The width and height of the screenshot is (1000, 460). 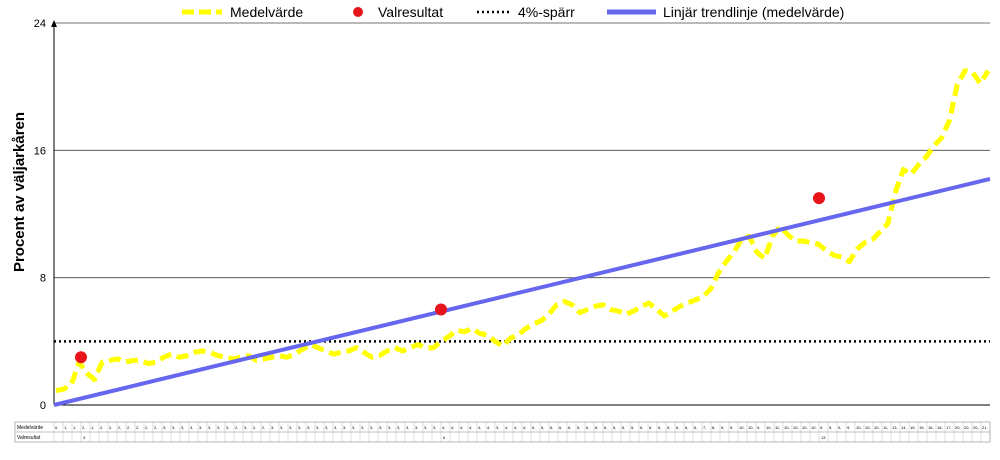 I want to click on table-row-label: Valresultat, so click(x=29, y=438).